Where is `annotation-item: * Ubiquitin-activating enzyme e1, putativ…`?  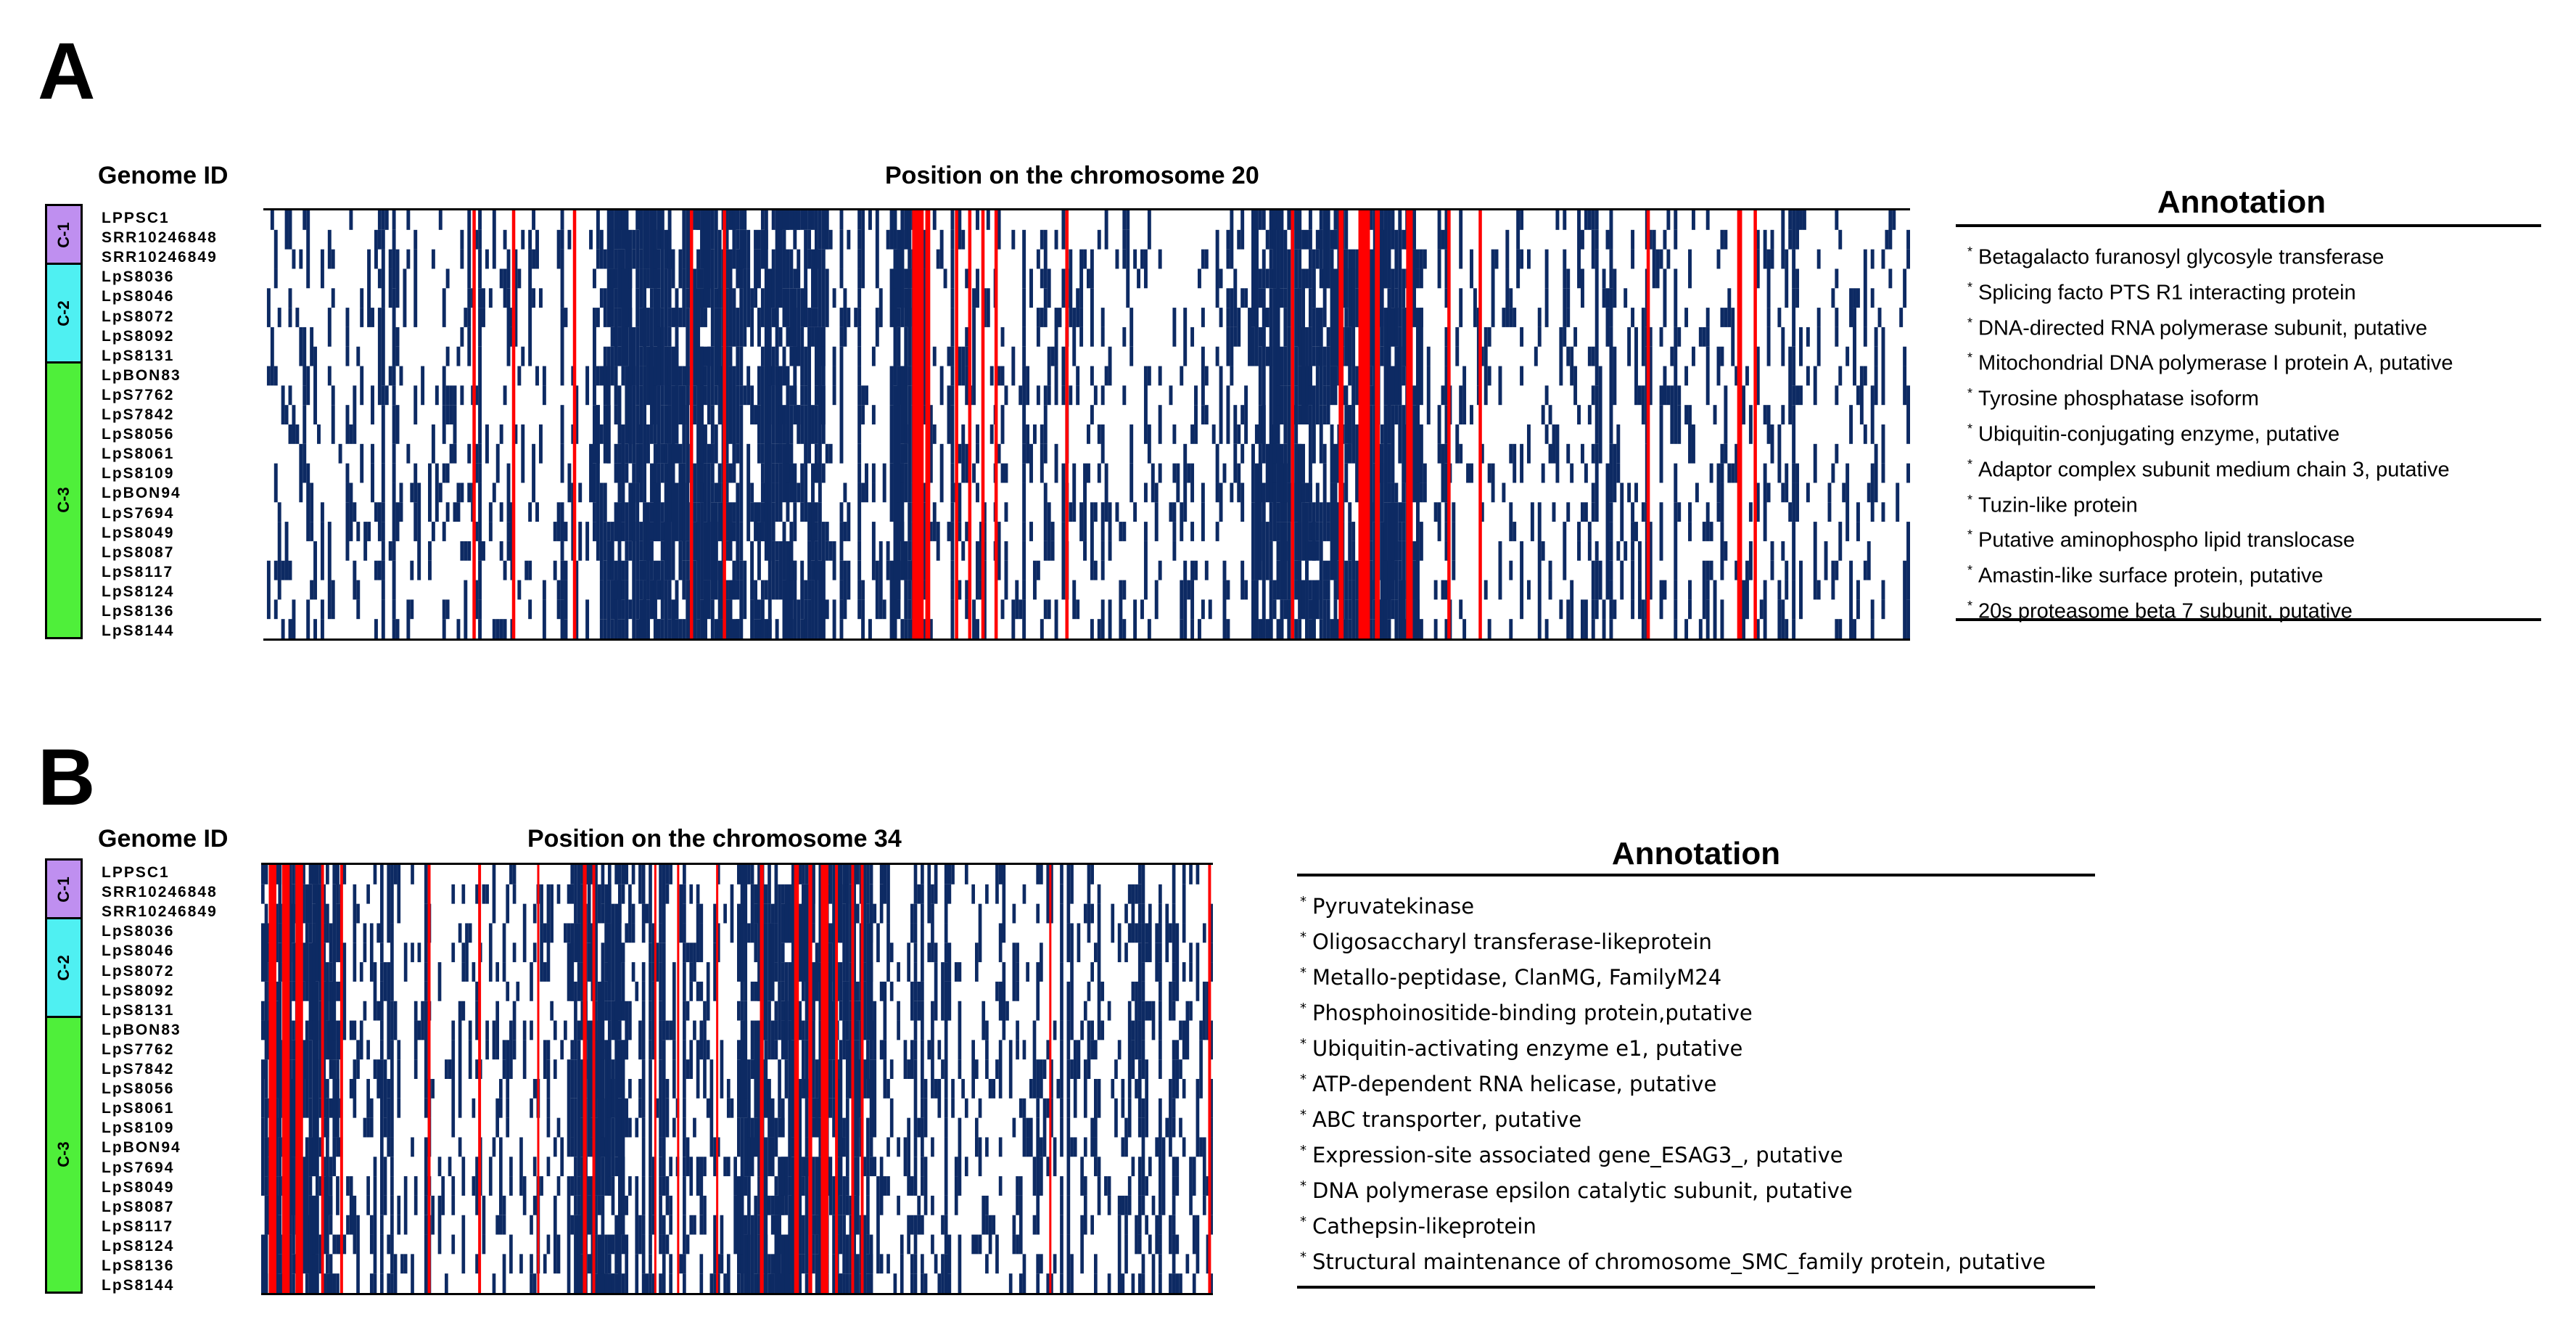 annotation-item: * Ubiquitin-activating enzyme e1, putativ… is located at coordinates (1521, 1048).